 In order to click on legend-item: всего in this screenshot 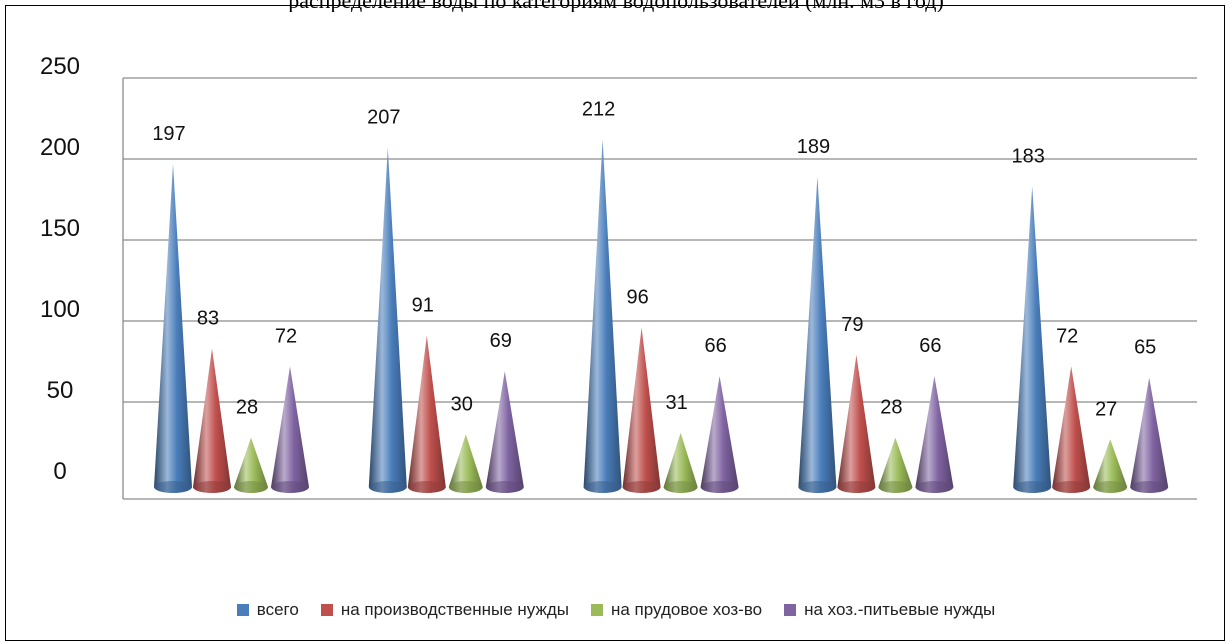, I will do `click(267, 610)`.